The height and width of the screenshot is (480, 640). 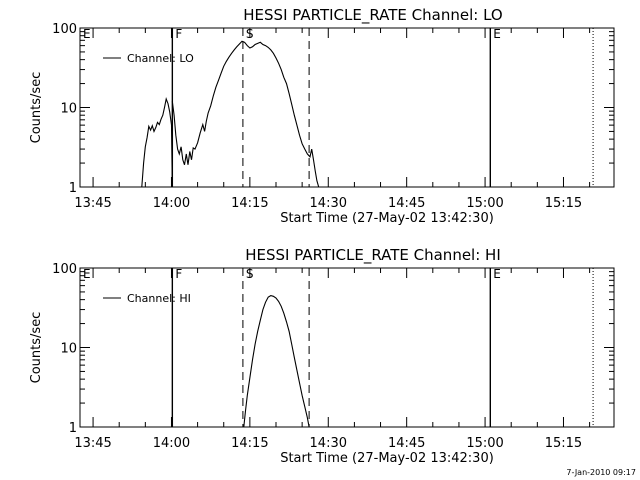 I want to click on chart-title: HESSI PARTICLE_RATE Channel: LO, so click(x=372, y=15).